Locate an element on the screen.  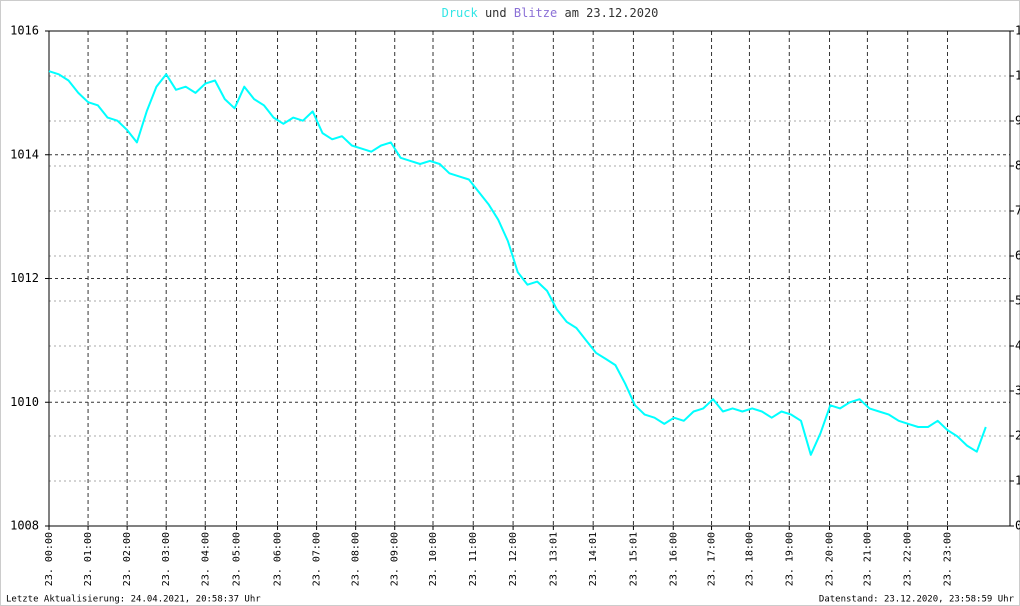
x-tick-label: 23. 13:01 is located at coordinates (553, 559).